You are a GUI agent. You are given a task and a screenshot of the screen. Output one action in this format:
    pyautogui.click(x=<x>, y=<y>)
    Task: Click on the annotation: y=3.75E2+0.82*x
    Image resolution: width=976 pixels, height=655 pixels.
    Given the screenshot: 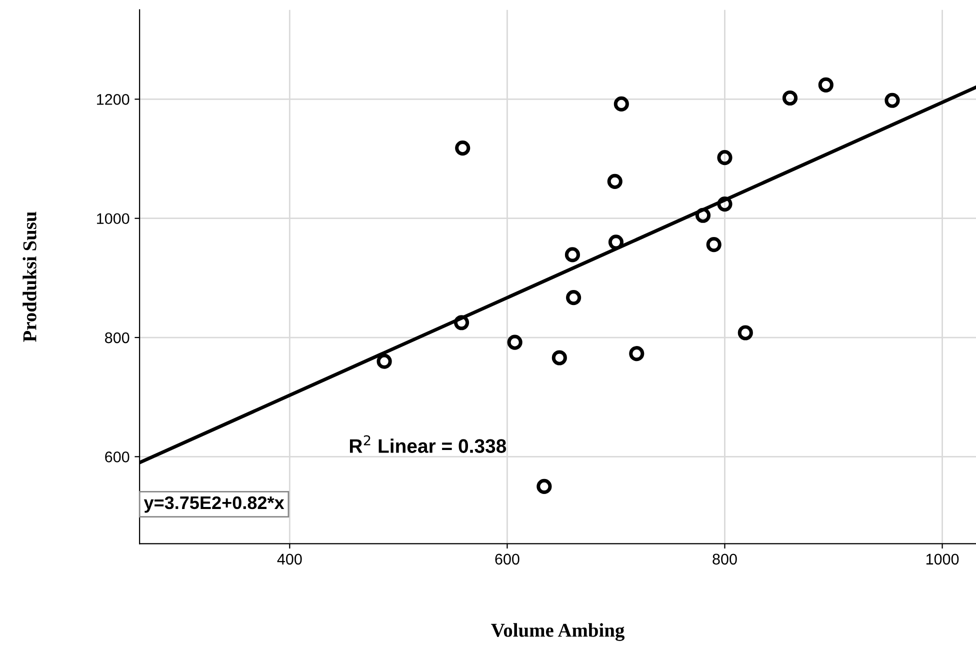 What is the action you would take?
    pyautogui.click(x=214, y=504)
    